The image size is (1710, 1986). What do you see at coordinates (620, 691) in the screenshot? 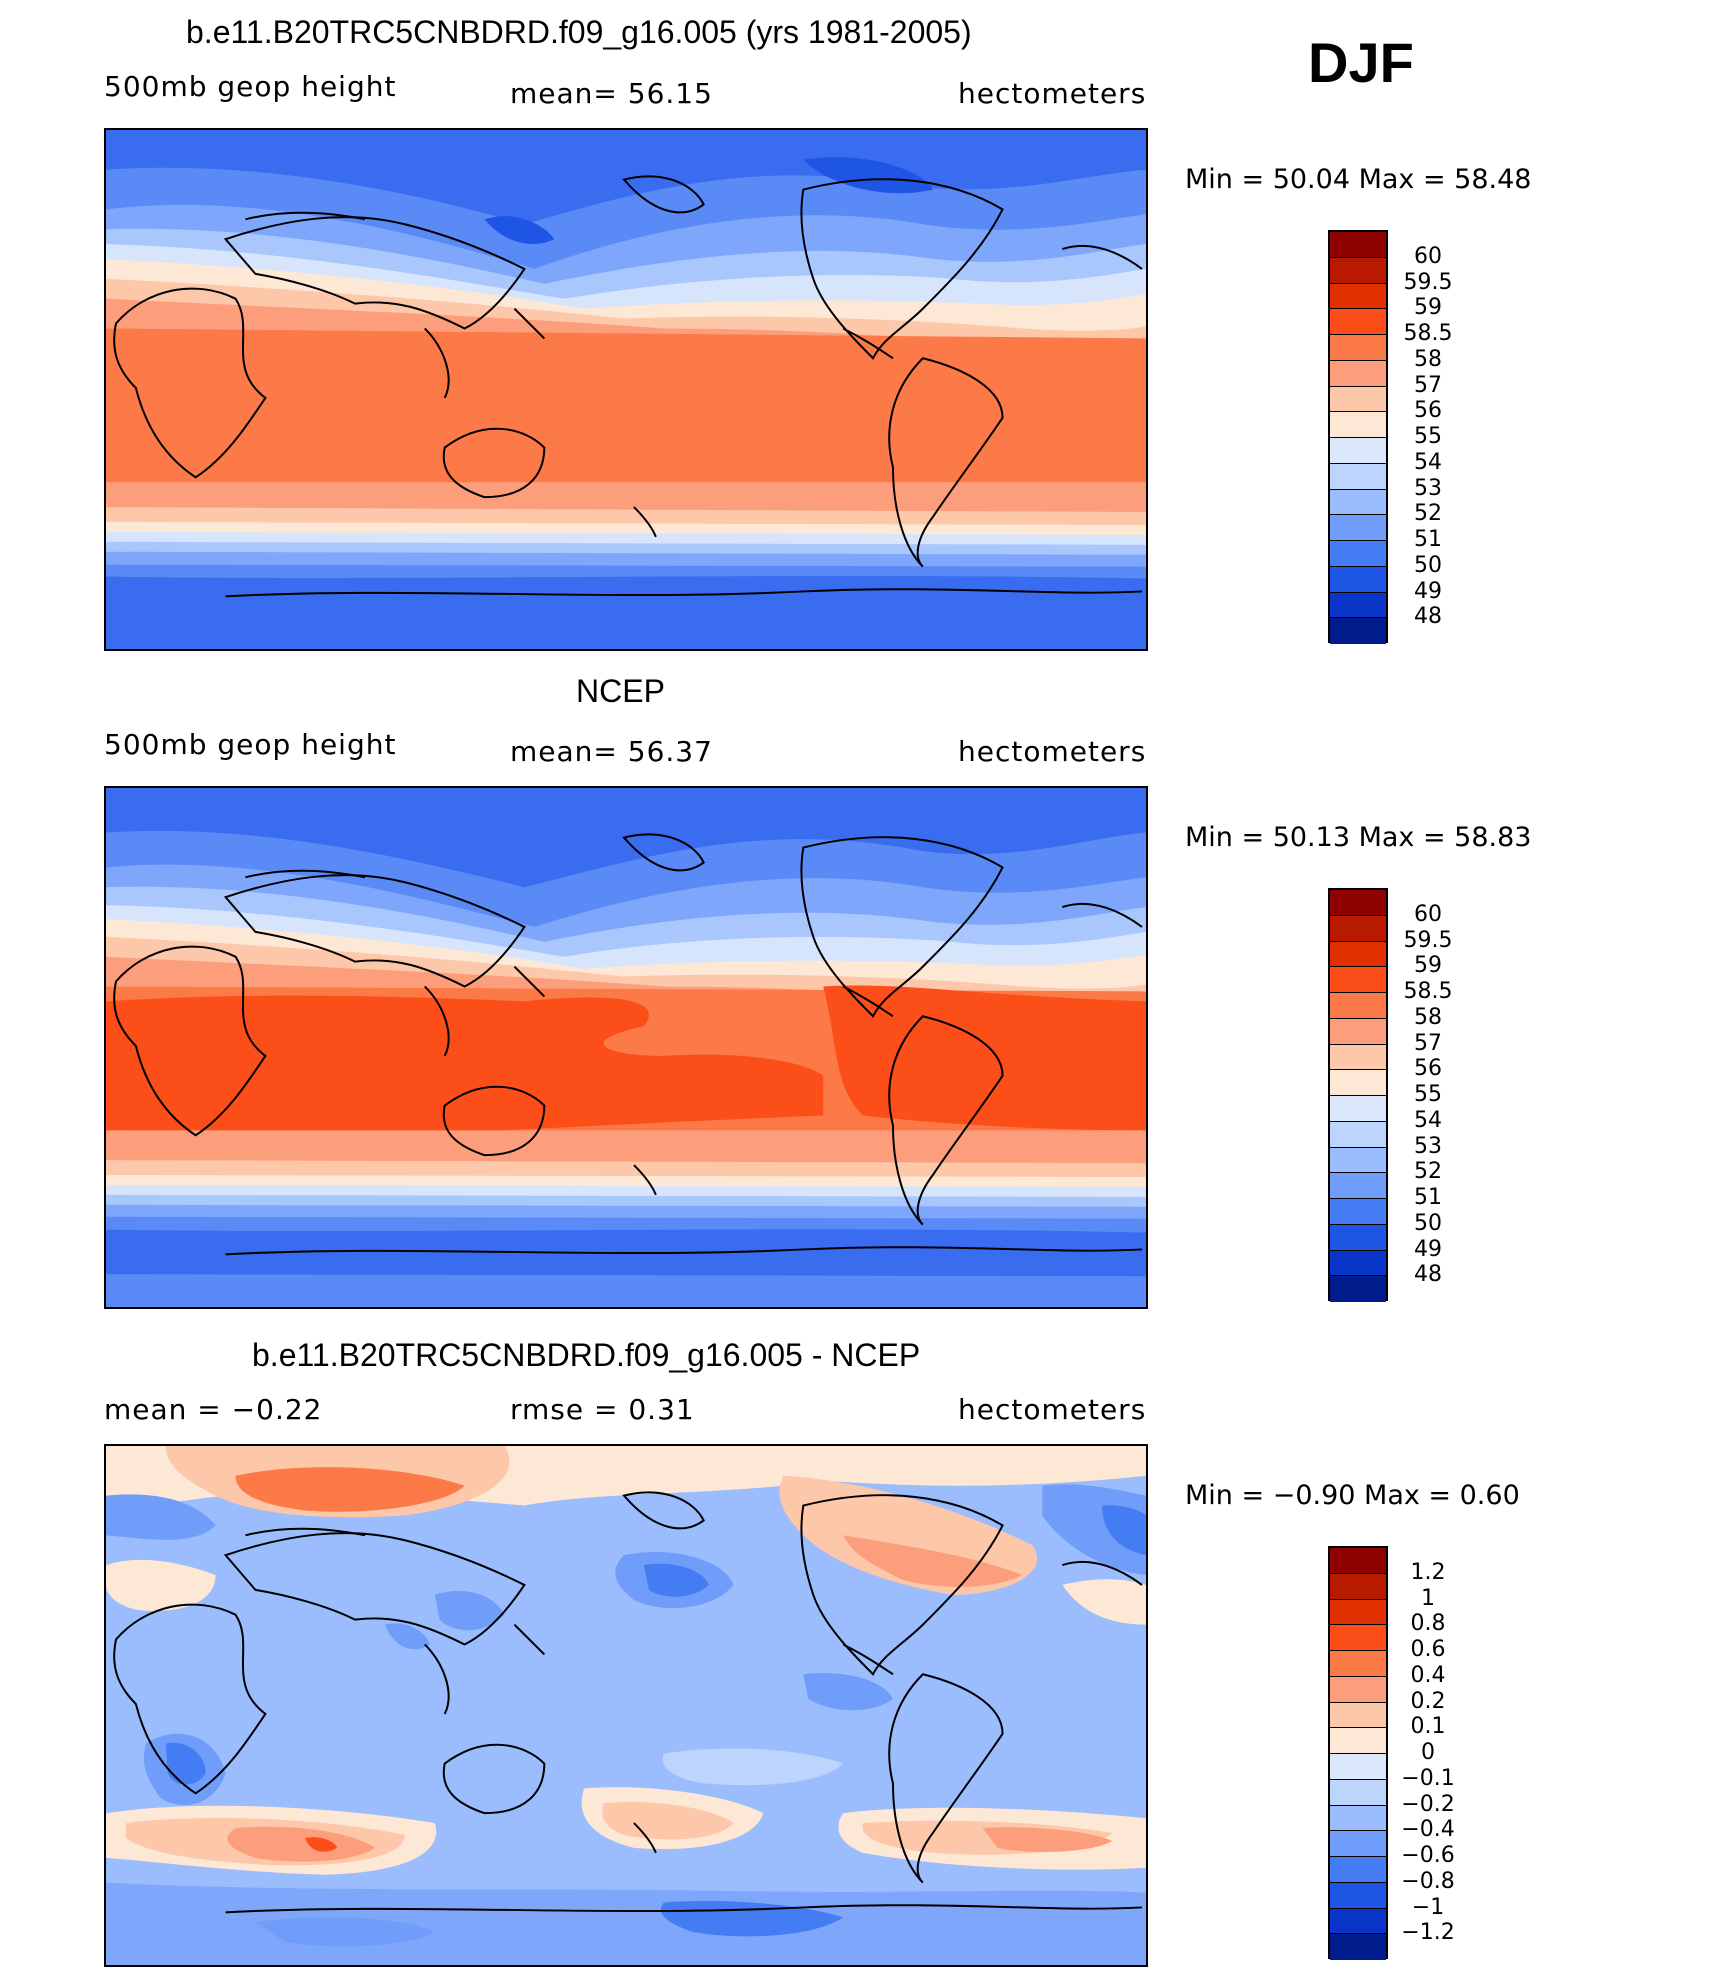
I see `panel-2-title: NCEP` at bounding box center [620, 691].